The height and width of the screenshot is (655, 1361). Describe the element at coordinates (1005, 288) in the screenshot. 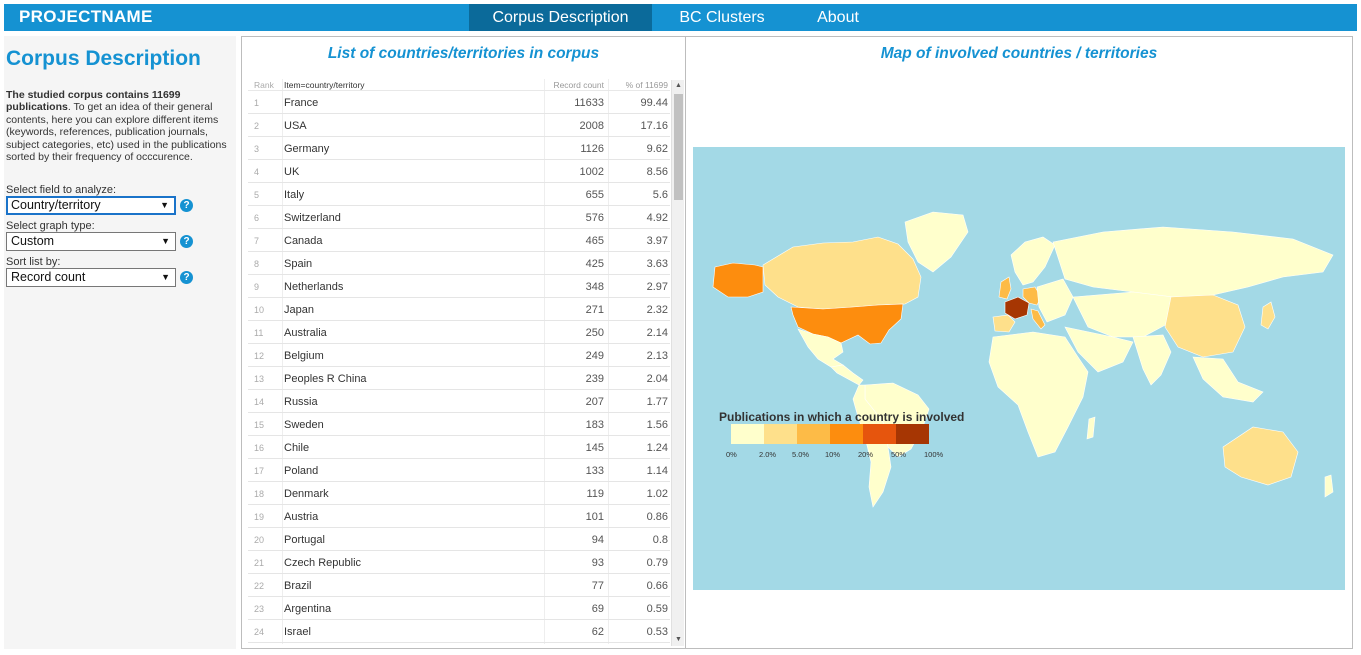

I see `country-uk` at that location.